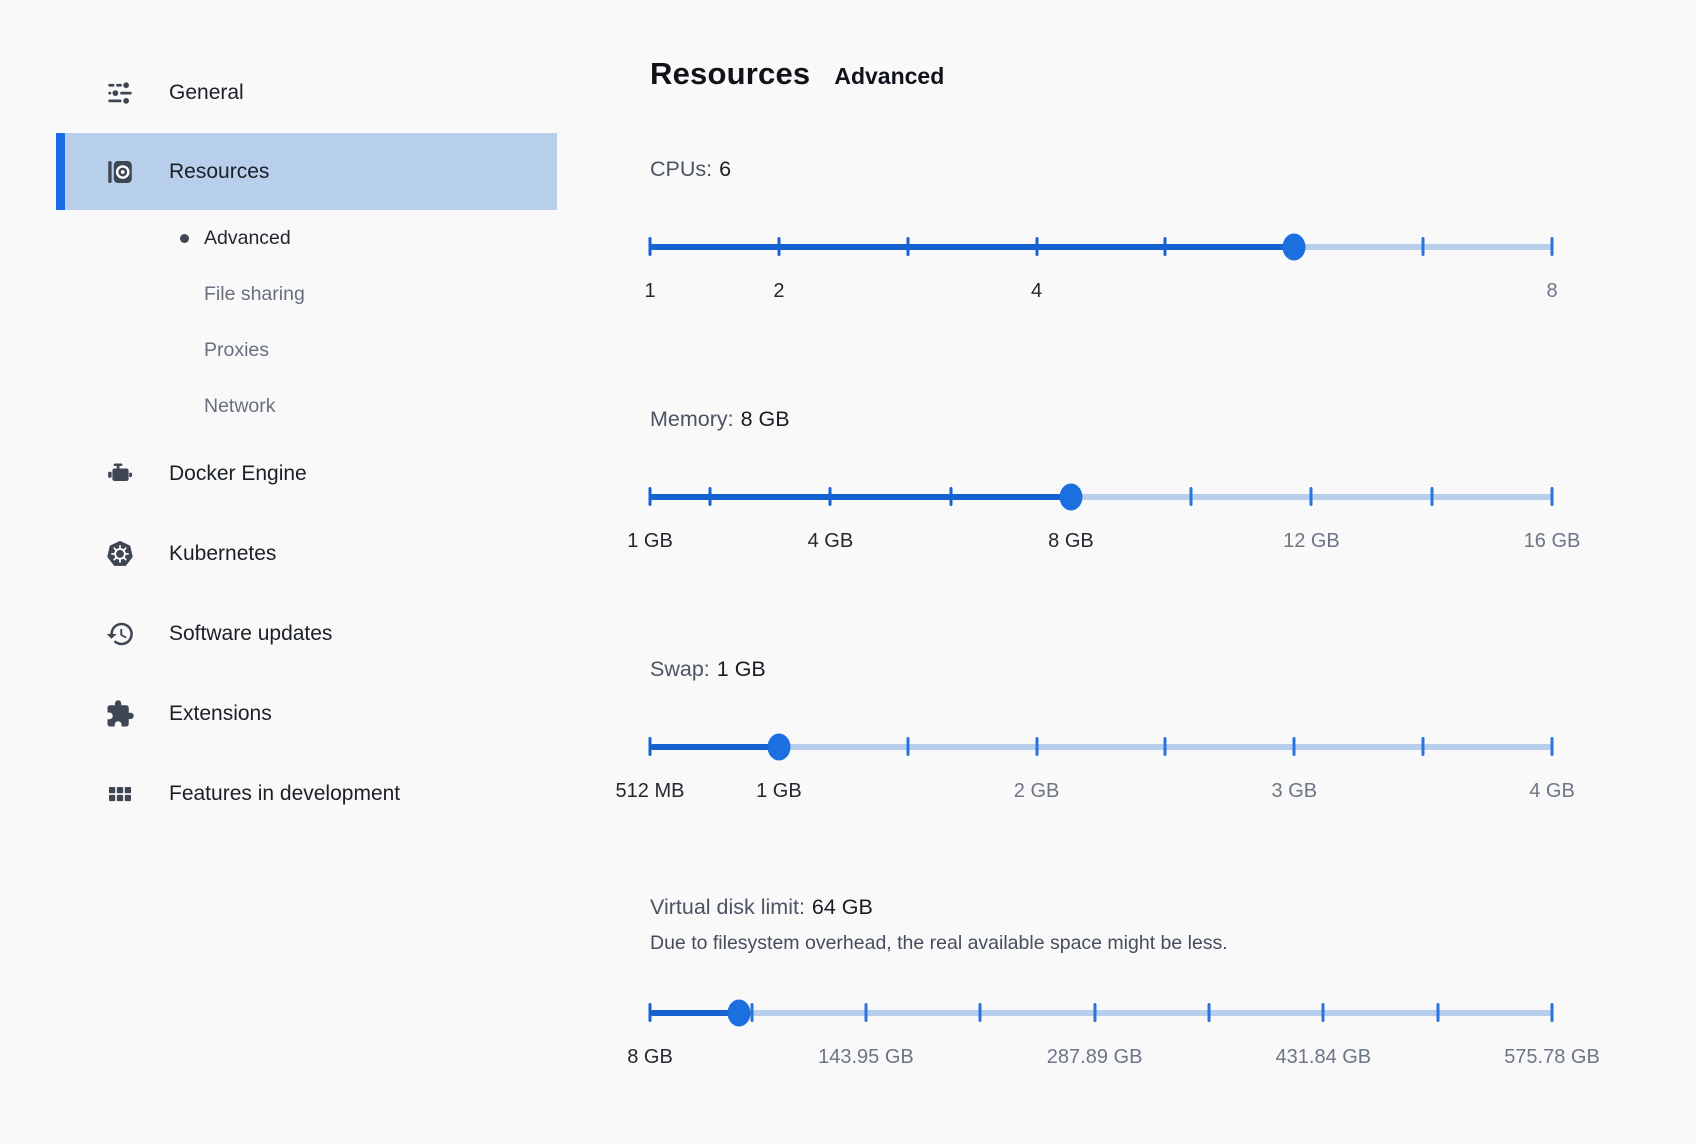  I want to click on virtual-disk-limit-value: 64 GB, so click(842, 907).